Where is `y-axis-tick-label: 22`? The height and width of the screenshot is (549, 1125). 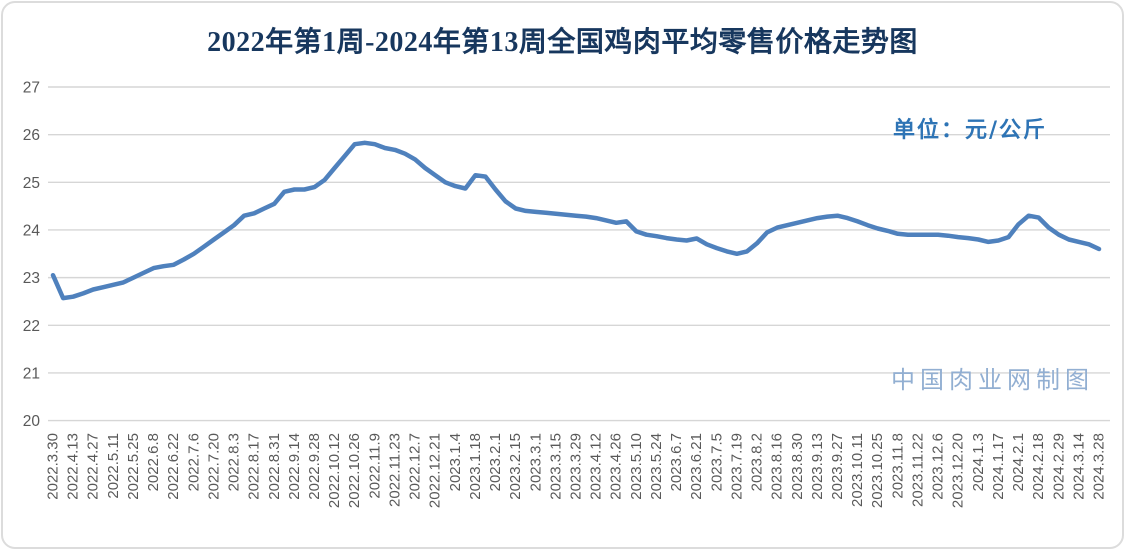
y-axis-tick-label: 22 is located at coordinates (31, 326).